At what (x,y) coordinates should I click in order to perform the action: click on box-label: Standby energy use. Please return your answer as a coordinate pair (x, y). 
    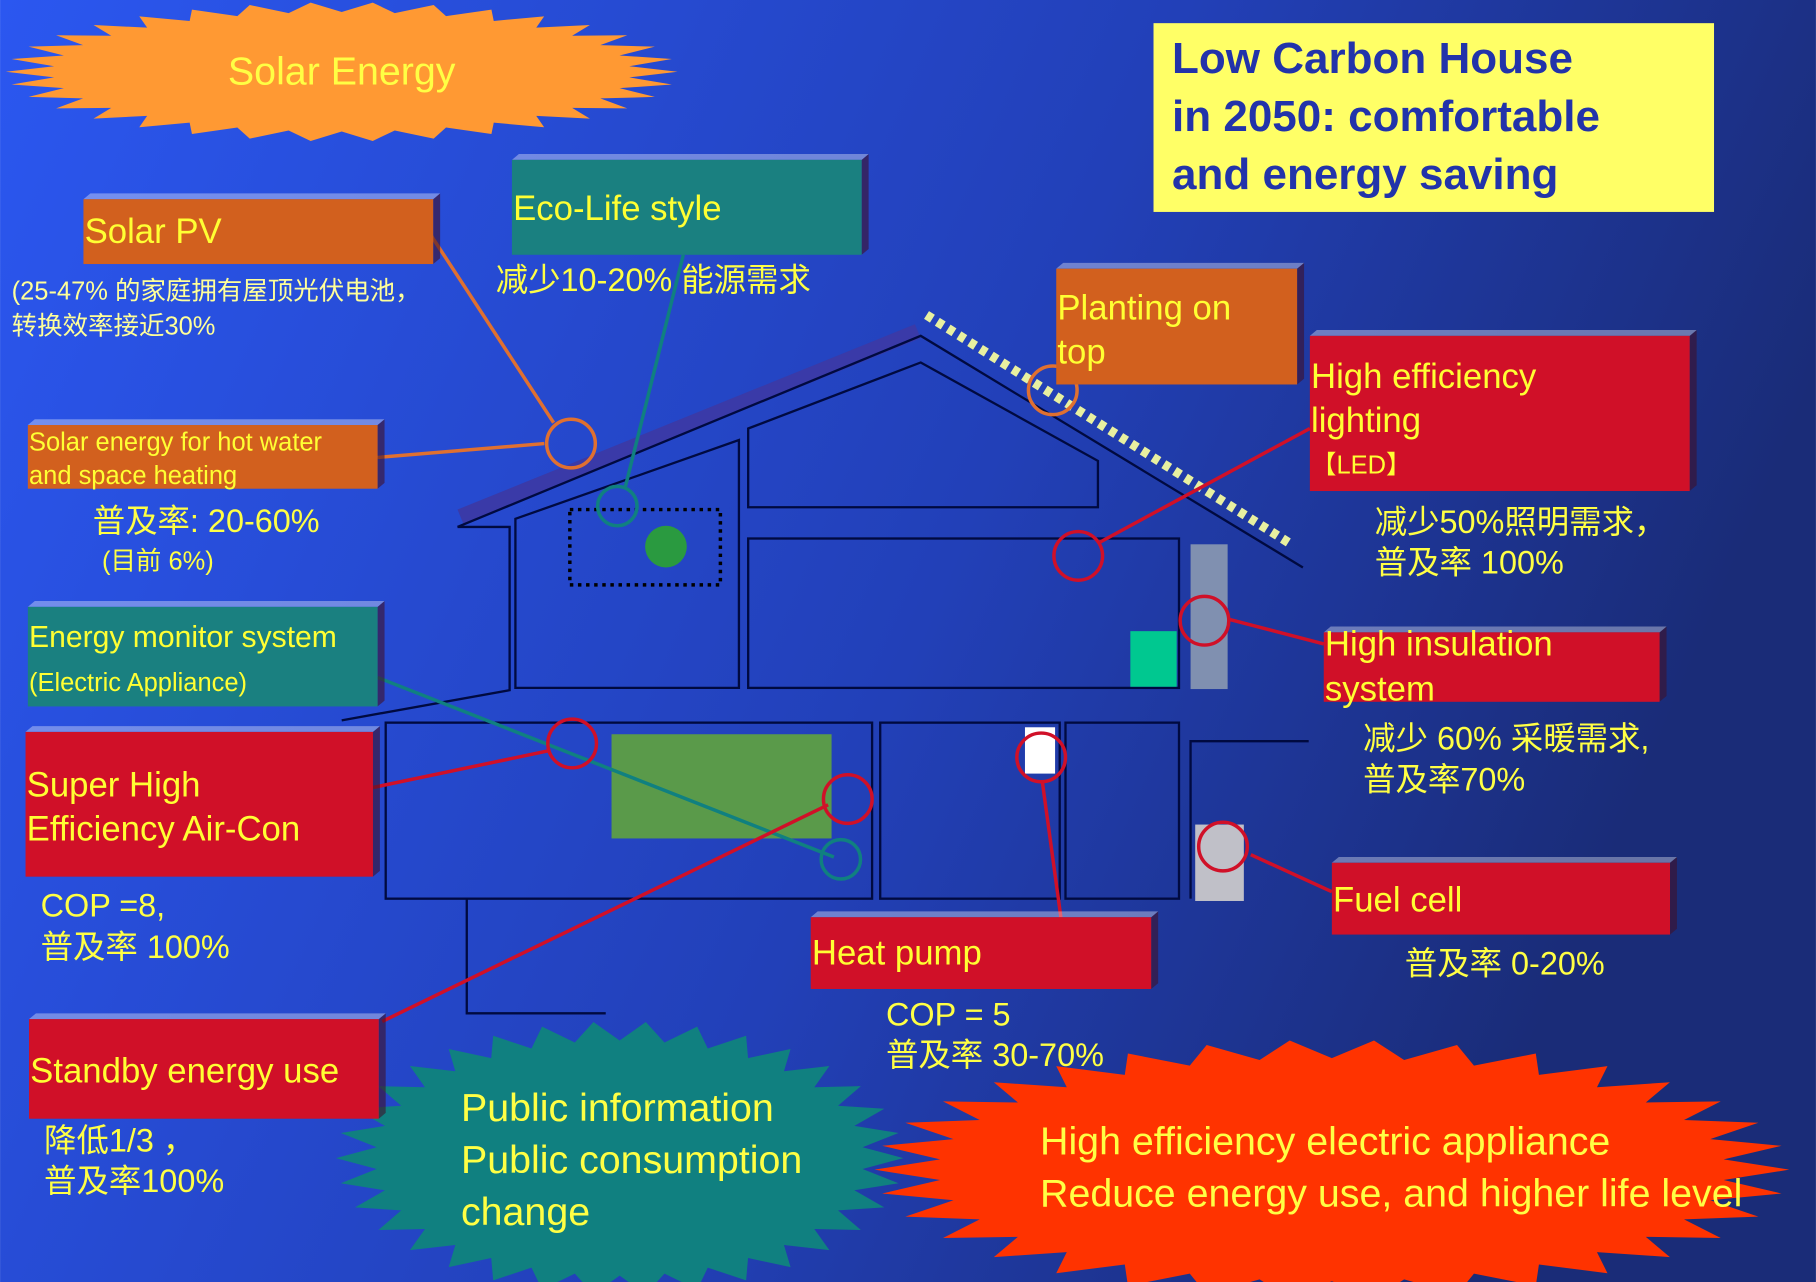
    Looking at the image, I should click on (184, 1072).